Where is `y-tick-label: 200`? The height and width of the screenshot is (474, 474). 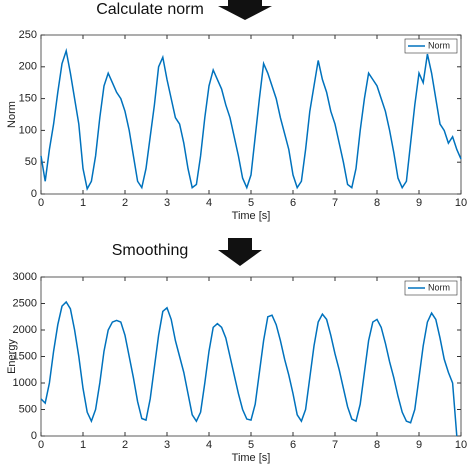
y-tick-label: 200 is located at coordinates (28, 67).